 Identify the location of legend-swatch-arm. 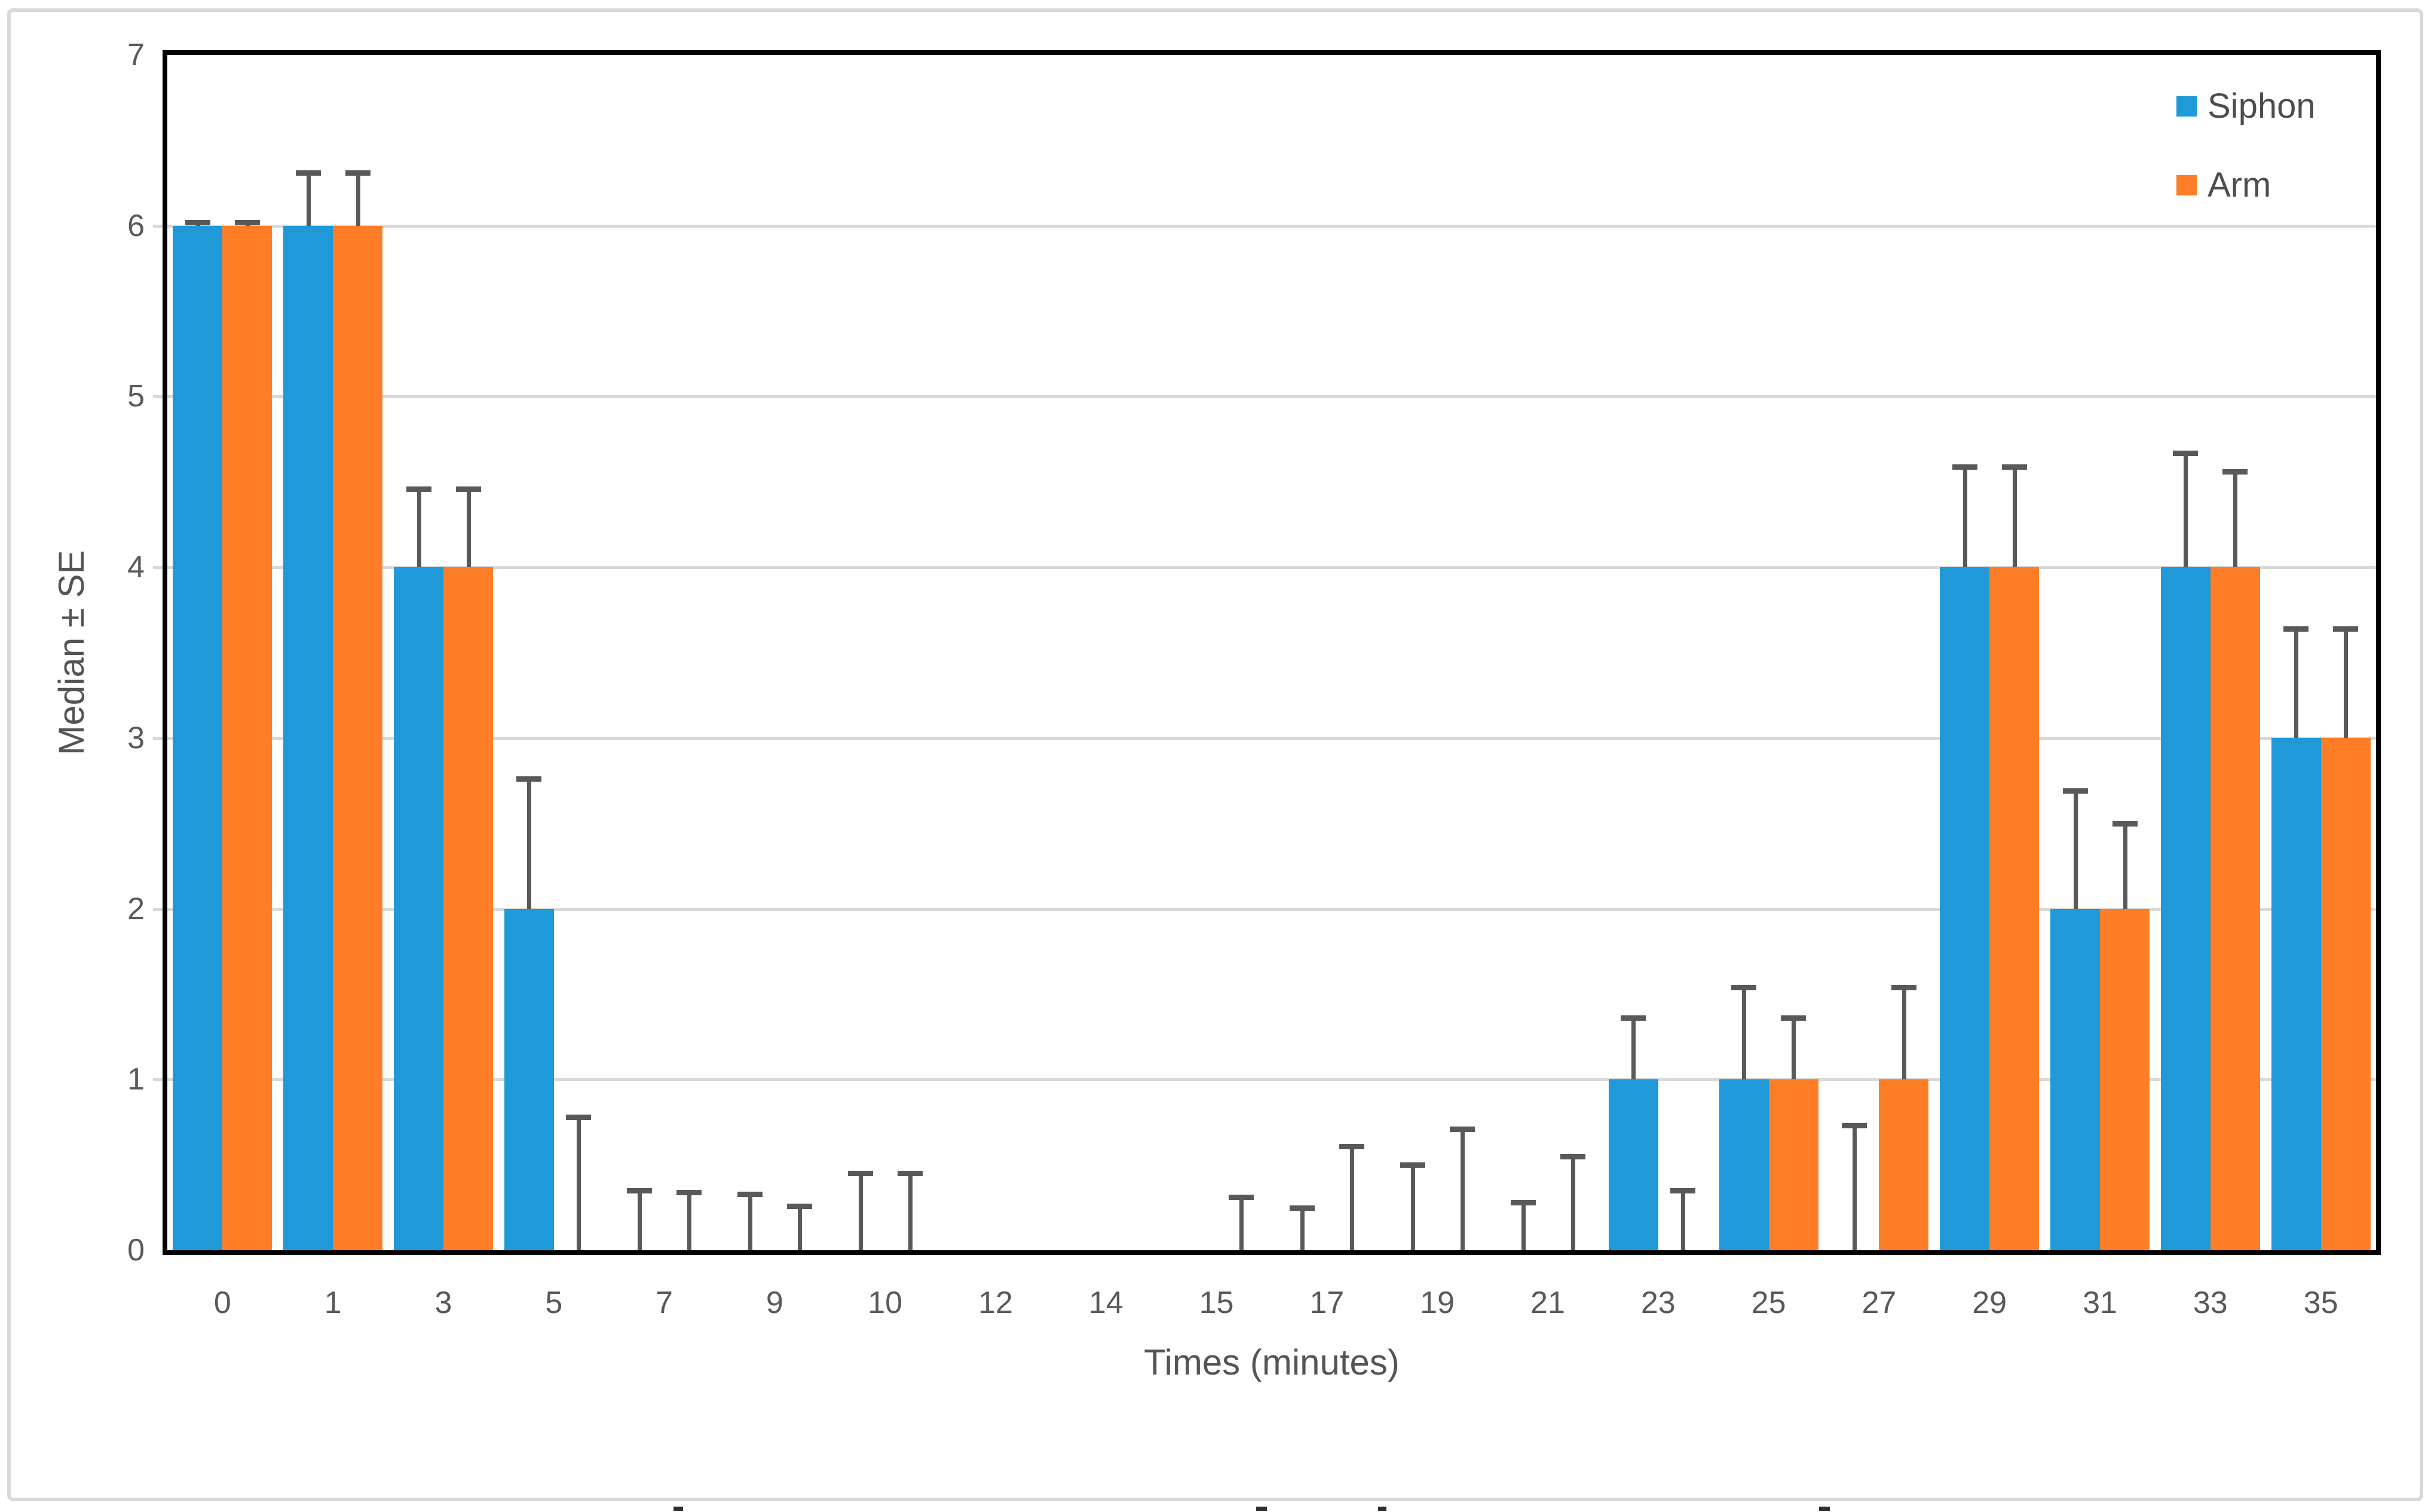
(2186, 185).